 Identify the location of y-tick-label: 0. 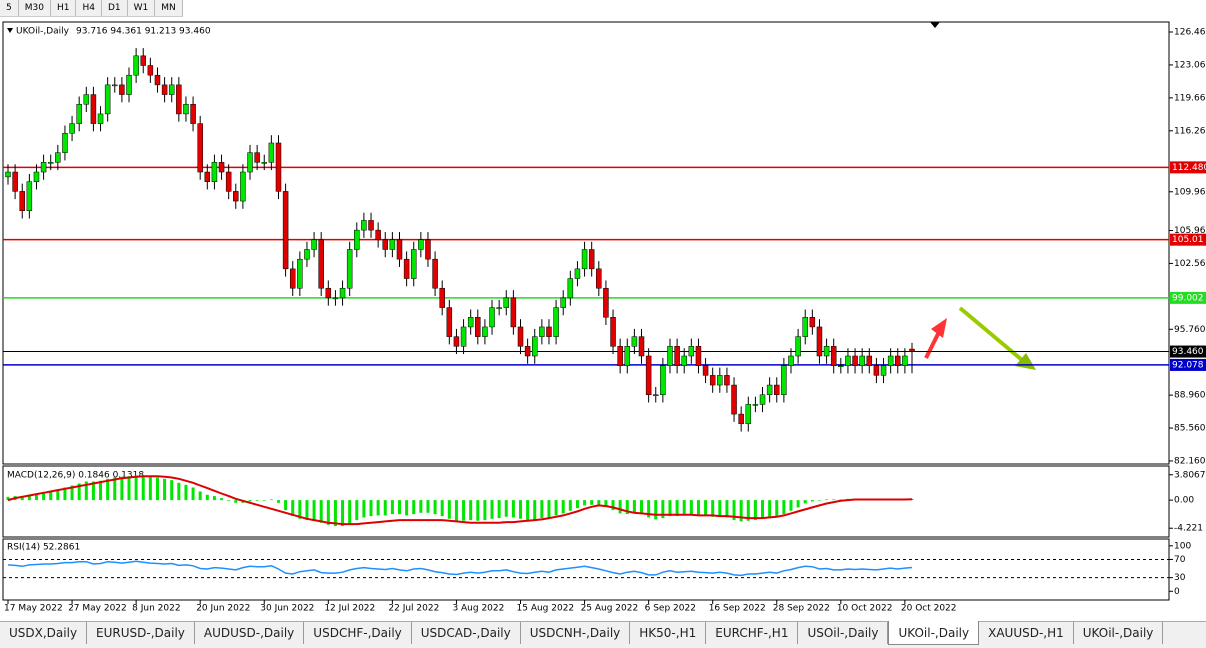
(1177, 592).